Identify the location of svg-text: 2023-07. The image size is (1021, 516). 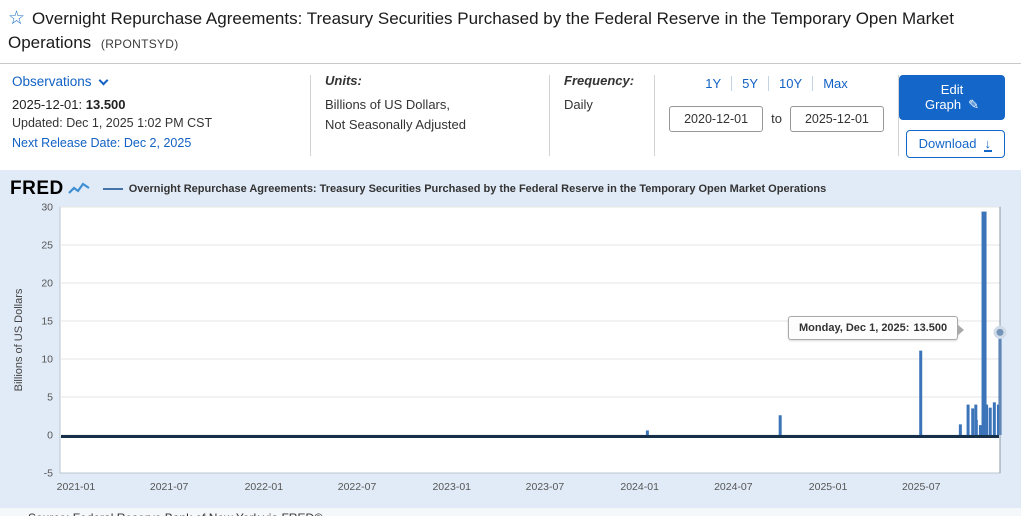
(545, 487).